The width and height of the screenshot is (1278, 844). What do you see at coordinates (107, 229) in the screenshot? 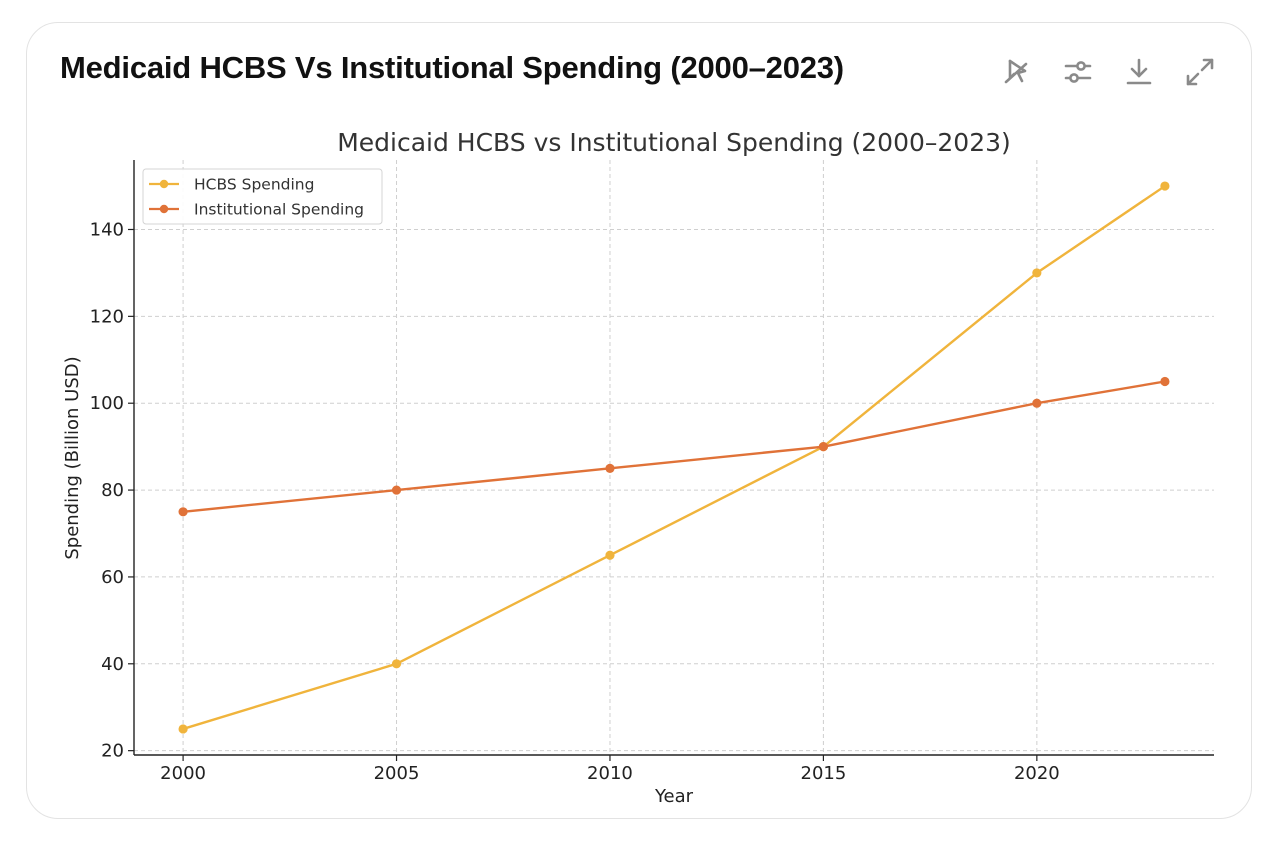
I see `y-tick-label: 140` at bounding box center [107, 229].